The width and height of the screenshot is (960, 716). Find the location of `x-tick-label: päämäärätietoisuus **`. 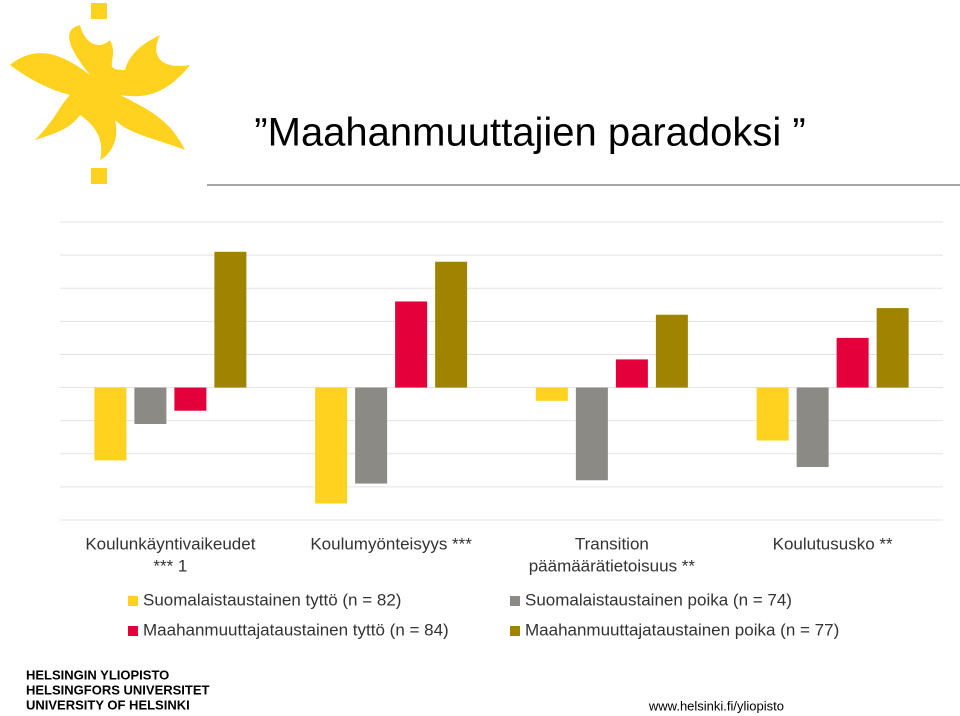

x-tick-label: päämäärätietoisuus ** is located at coordinates (612, 565).